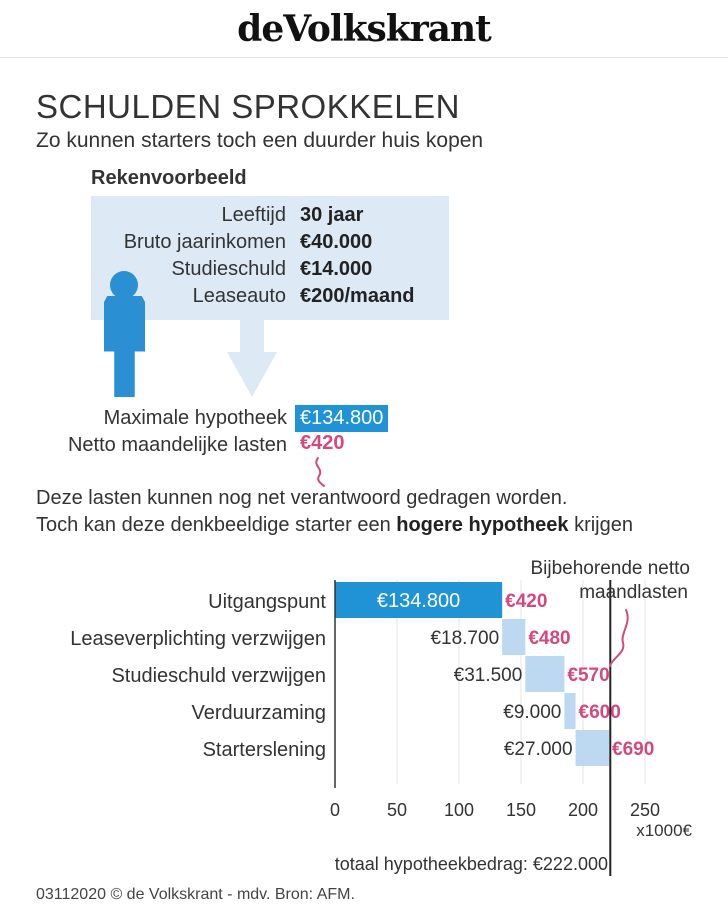  I want to click on info-value: €14.000, so click(336, 269).